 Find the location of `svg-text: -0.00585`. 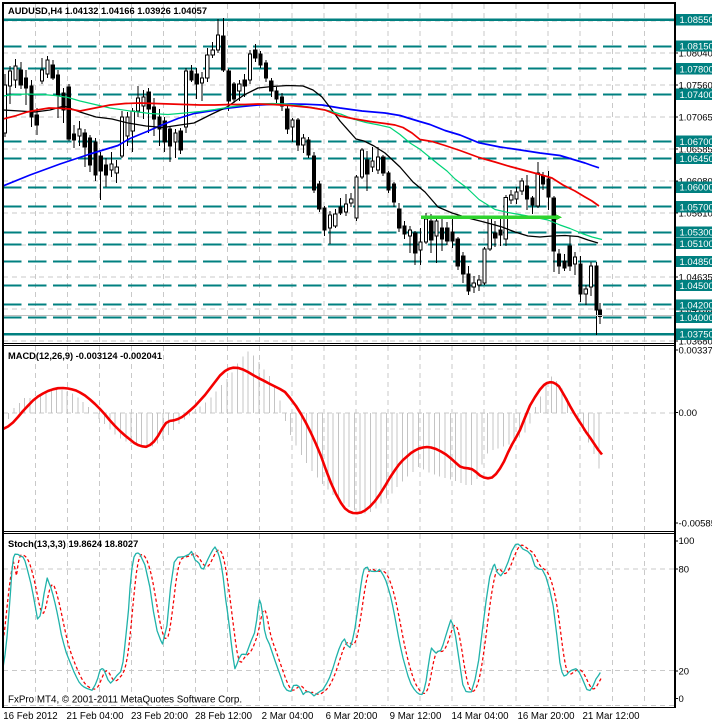

svg-text: -0.00585 is located at coordinates (695, 524).